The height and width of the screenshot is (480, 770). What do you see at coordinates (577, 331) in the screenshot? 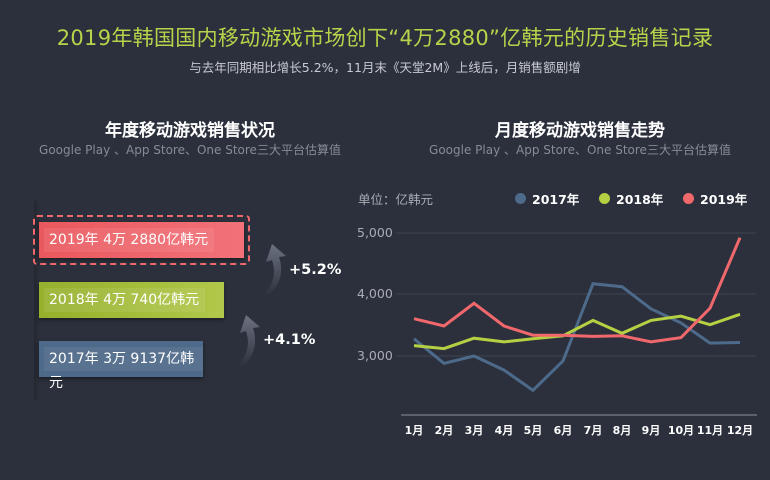
I see `series-line-2018年` at bounding box center [577, 331].